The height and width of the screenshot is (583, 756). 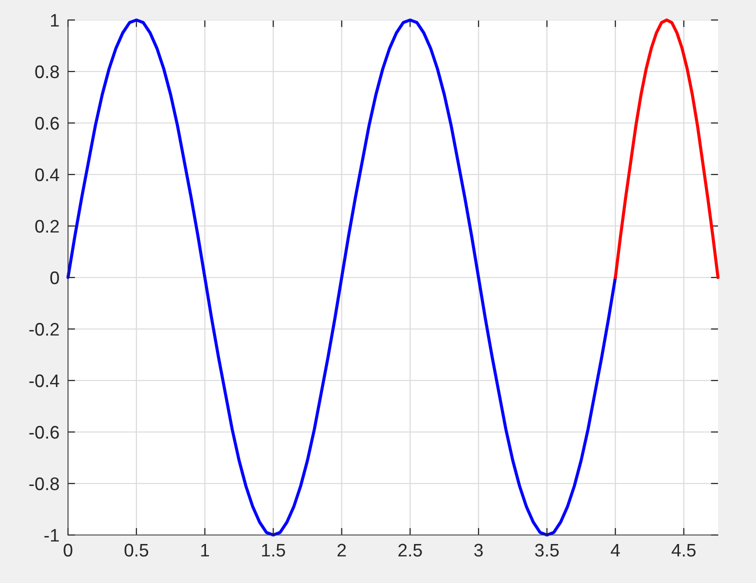 What do you see at coordinates (342, 550) in the screenshot?
I see `x-tick-label: 2` at bounding box center [342, 550].